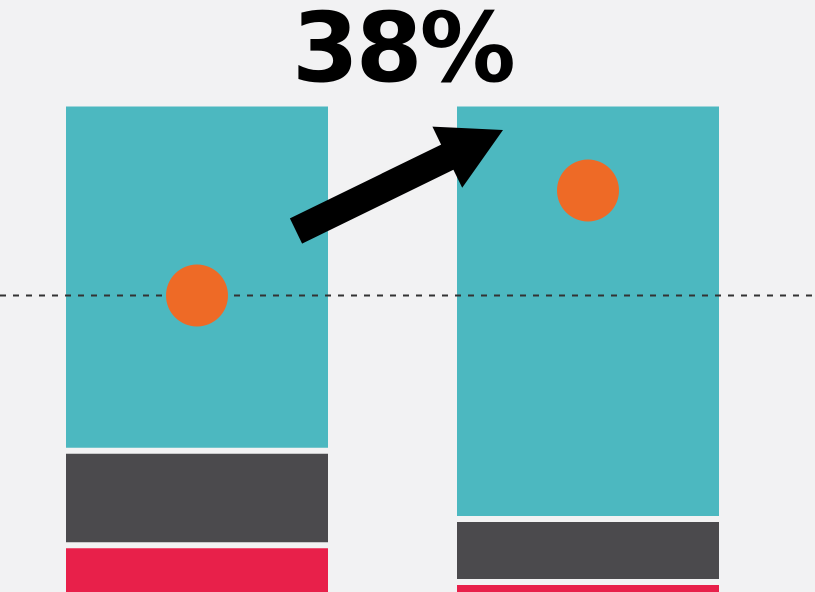  What do you see at coordinates (404, 52) in the screenshot?
I see `change-annotation: 38%` at bounding box center [404, 52].